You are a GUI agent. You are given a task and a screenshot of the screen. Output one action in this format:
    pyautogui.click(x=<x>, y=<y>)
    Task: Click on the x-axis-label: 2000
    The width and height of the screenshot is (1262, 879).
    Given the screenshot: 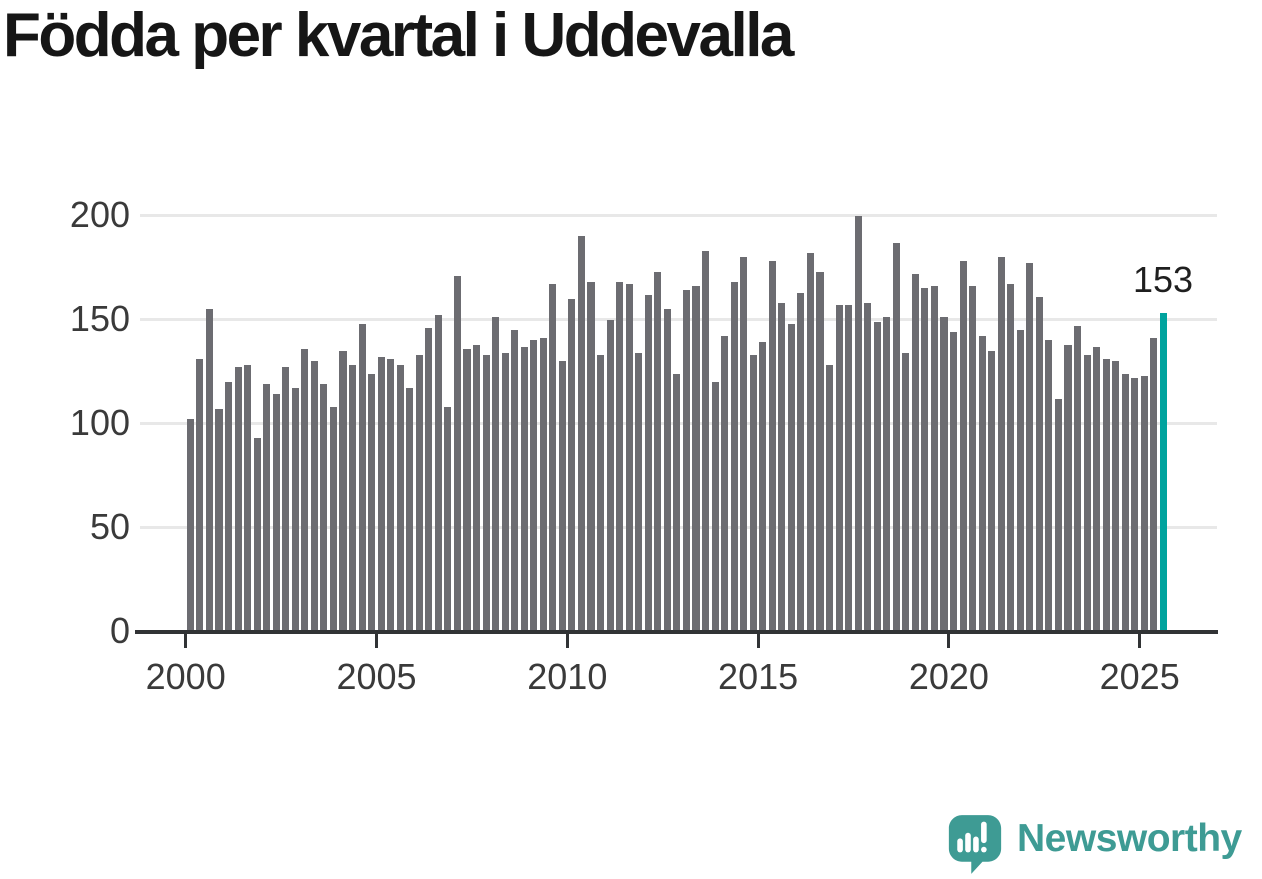 What is the action you would take?
    pyautogui.click(x=185, y=676)
    